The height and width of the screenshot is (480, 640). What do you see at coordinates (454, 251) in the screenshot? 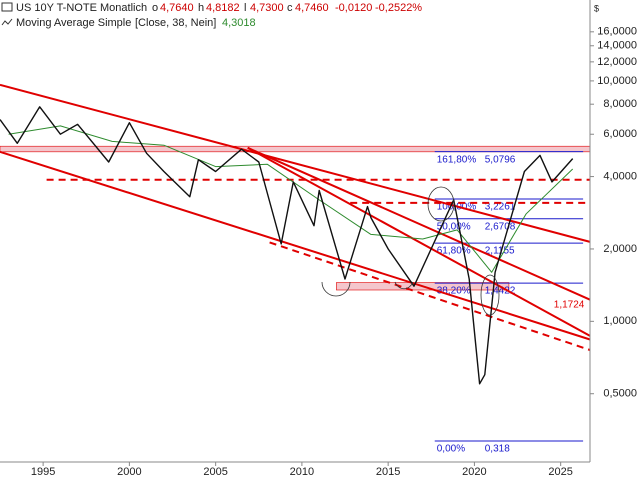
I see `fib-ratio: 61,80%` at bounding box center [454, 251].